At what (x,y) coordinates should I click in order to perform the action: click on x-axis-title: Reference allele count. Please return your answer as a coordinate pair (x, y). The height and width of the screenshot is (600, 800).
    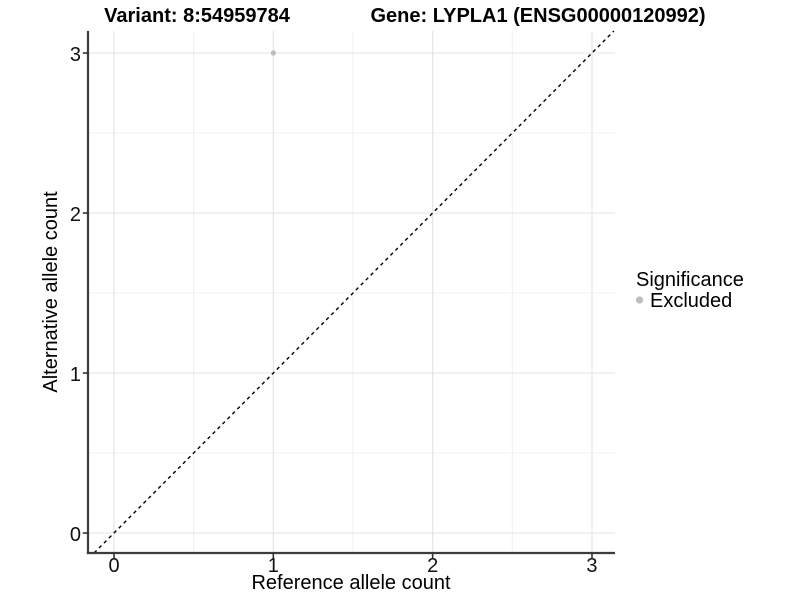
    Looking at the image, I should click on (350, 583).